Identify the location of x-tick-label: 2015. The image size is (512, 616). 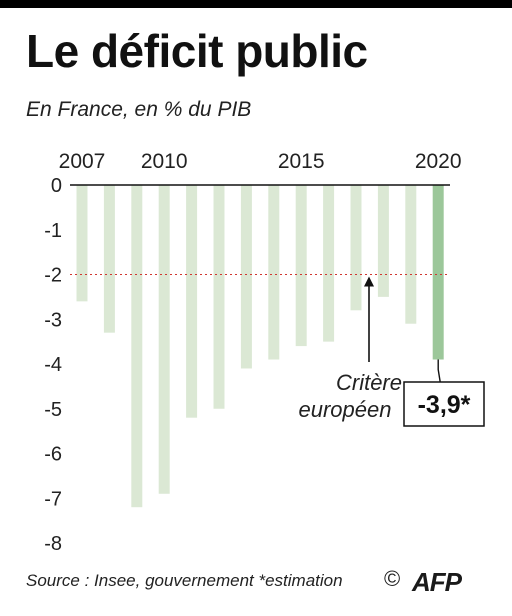
(301, 161).